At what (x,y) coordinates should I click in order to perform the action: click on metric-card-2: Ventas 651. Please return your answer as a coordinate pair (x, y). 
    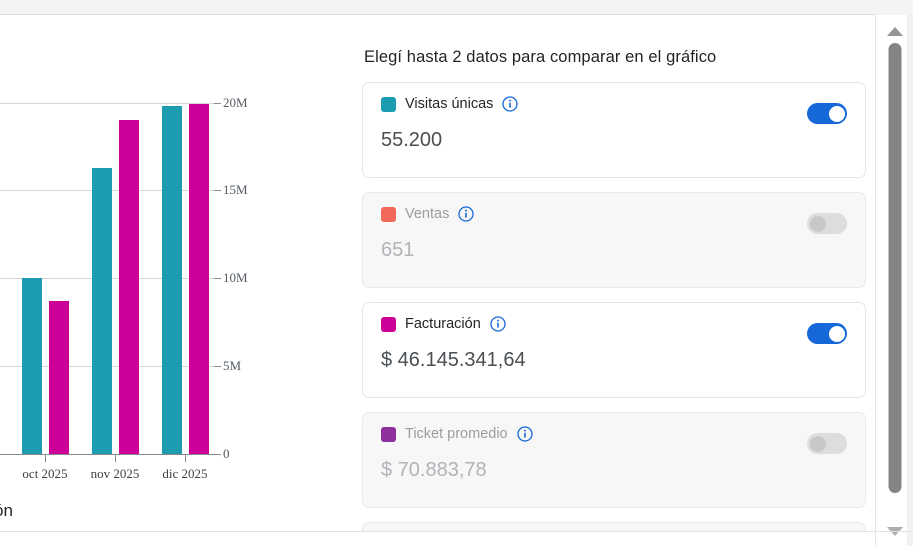
    Looking at the image, I should click on (614, 240).